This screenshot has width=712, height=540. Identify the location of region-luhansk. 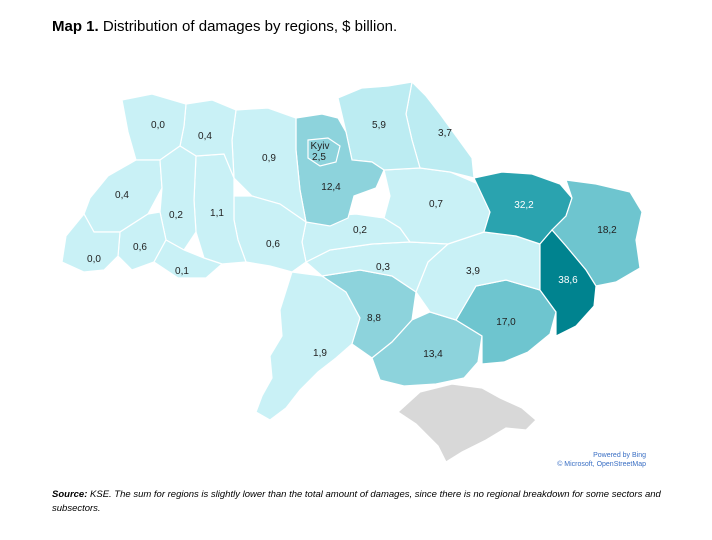
(597, 233).